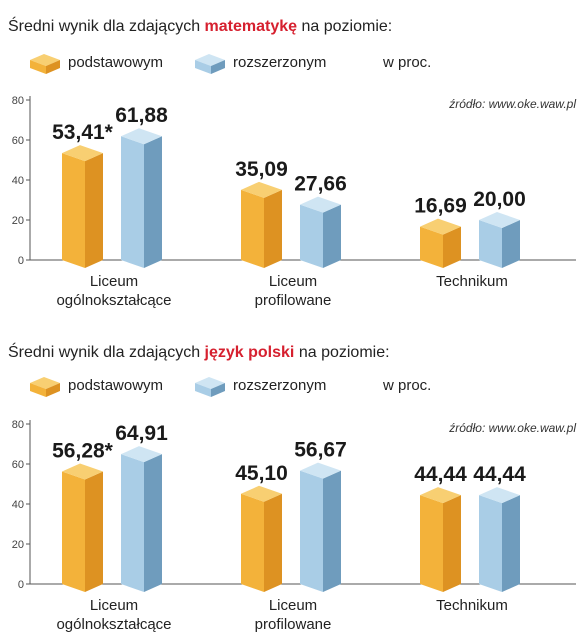 The width and height of the screenshot is (588, 640). What do you see at coordinates (141, 115) in the screenshot?
I see `data-label: 61,88` at bounding box center [141, 115].